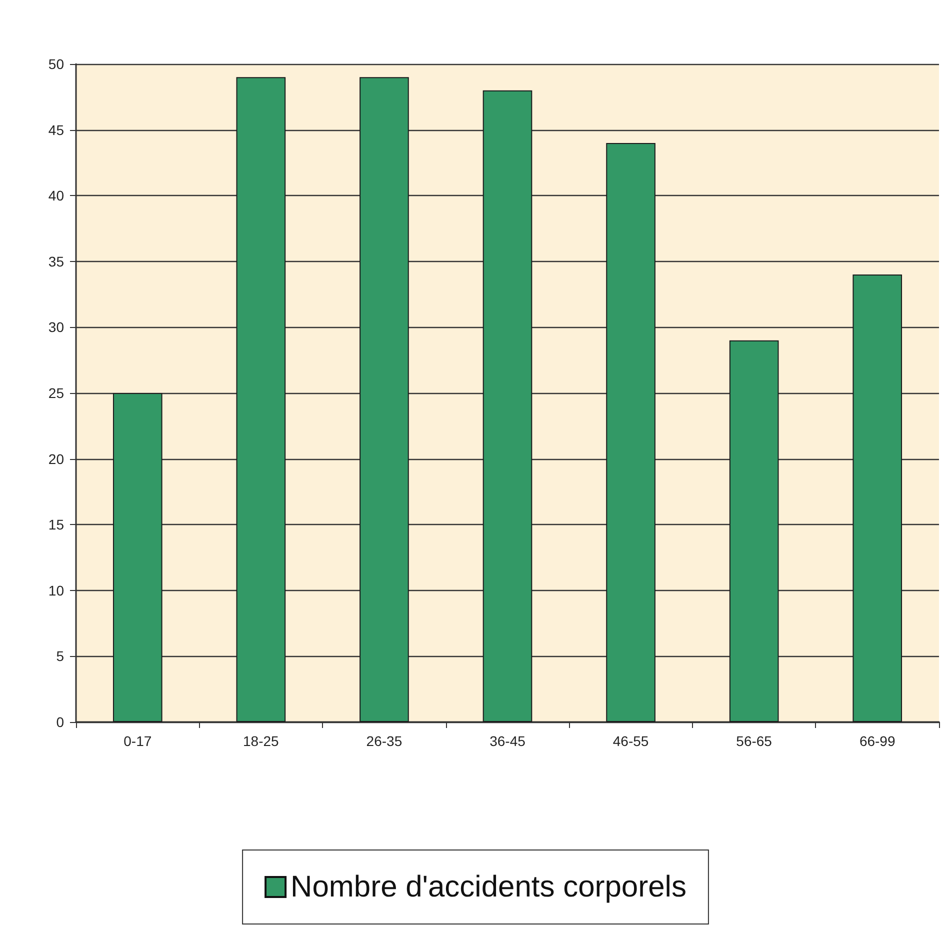 This screenshot has height=936, width=951. What do you see at coordinates (56, 261) in the screenshot?
I see `y-tick-label: 35` at bounding box center [56, 261].